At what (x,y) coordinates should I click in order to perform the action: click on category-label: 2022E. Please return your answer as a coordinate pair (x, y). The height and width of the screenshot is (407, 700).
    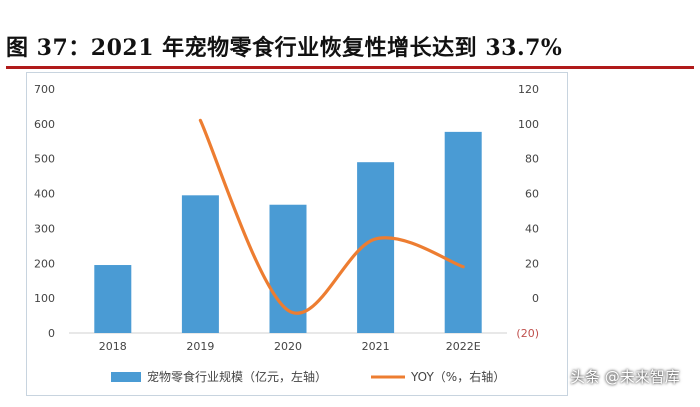
    Looking at the image, I should click on (463, 346).